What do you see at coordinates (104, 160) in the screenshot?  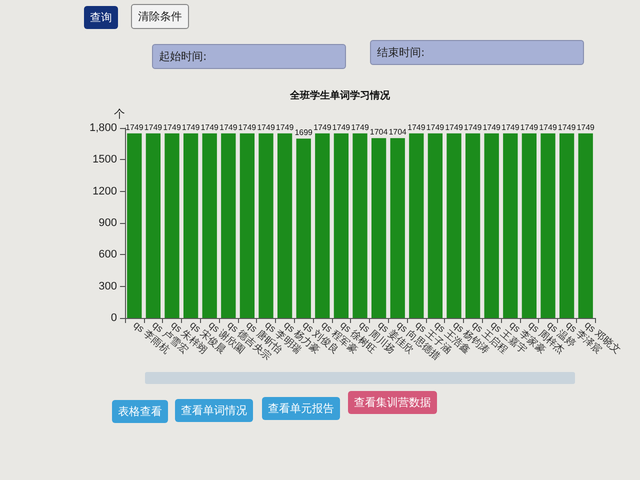 I see `y-tick-label: 1500` at bounding box center [104, 160].